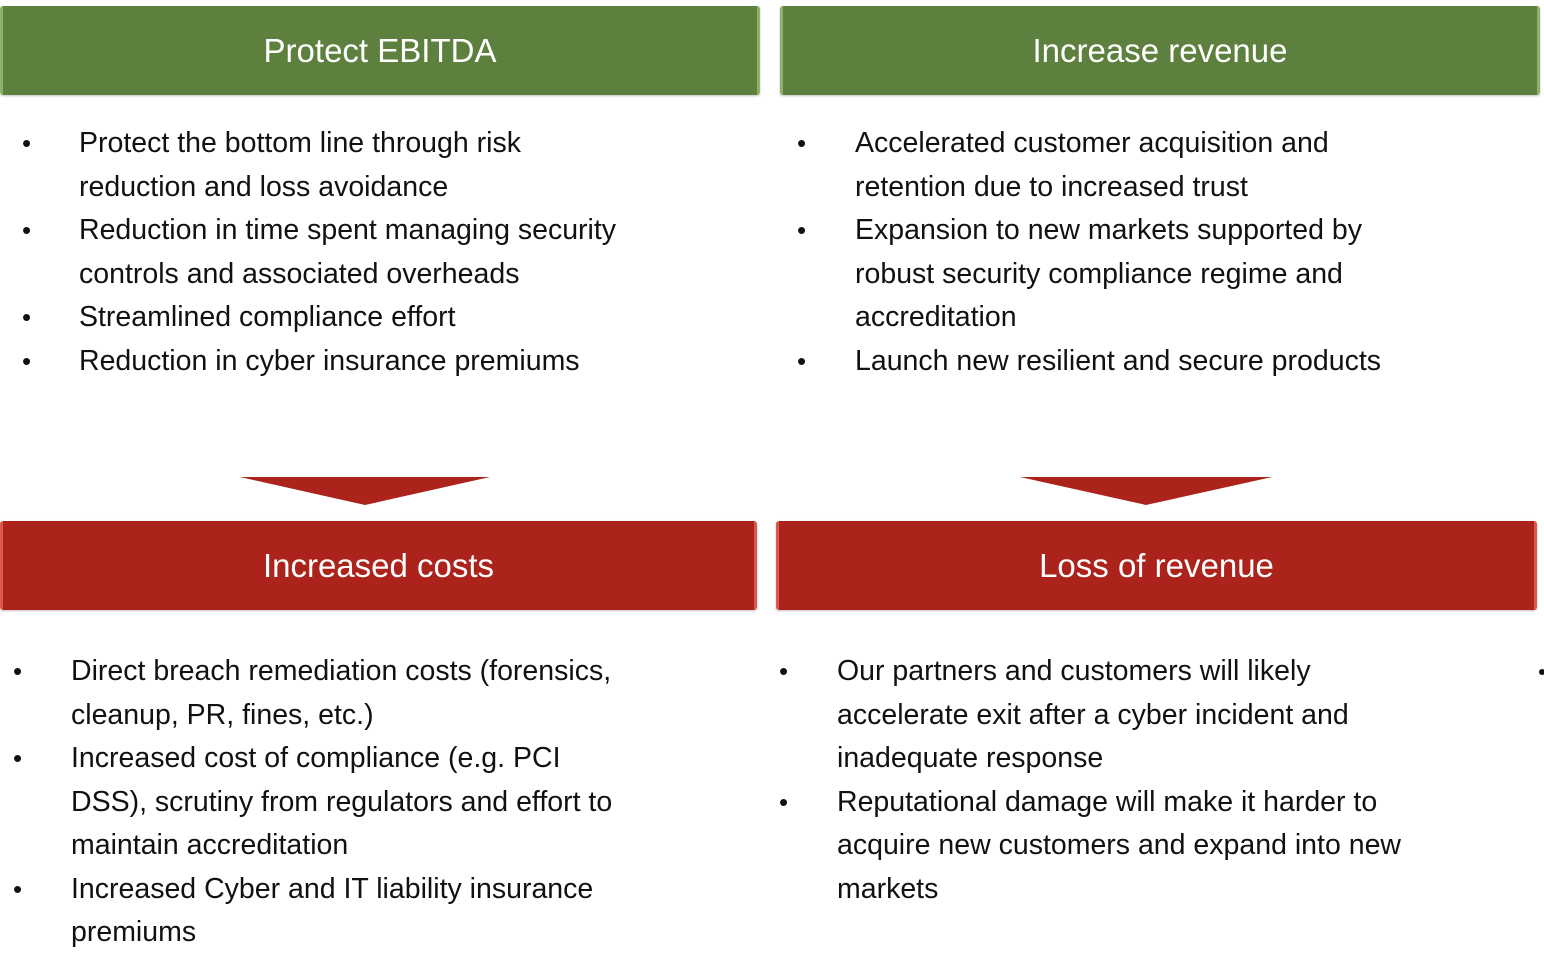 The width and height of the screenshot is (1544, 955). Describe the element at coordinates (936, 317) in the screenshot. I see `item-text-line: accreditation` at that location.